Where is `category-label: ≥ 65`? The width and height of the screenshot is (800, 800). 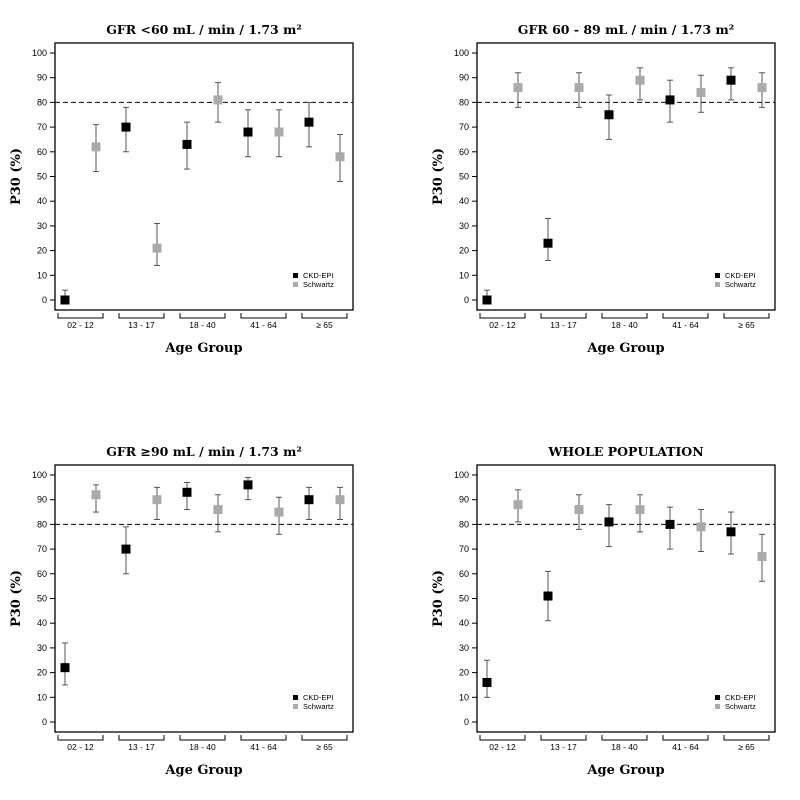
category-label: ≥ 65 is located at coordinates (746, 325).